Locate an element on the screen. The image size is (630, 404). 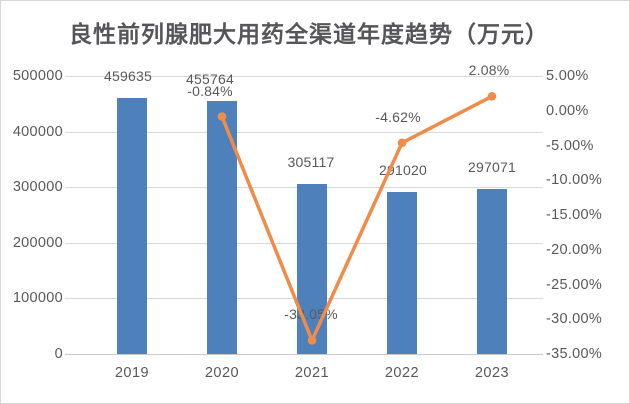
bar-value-label: 297071 is located at coordinates (492, 166).